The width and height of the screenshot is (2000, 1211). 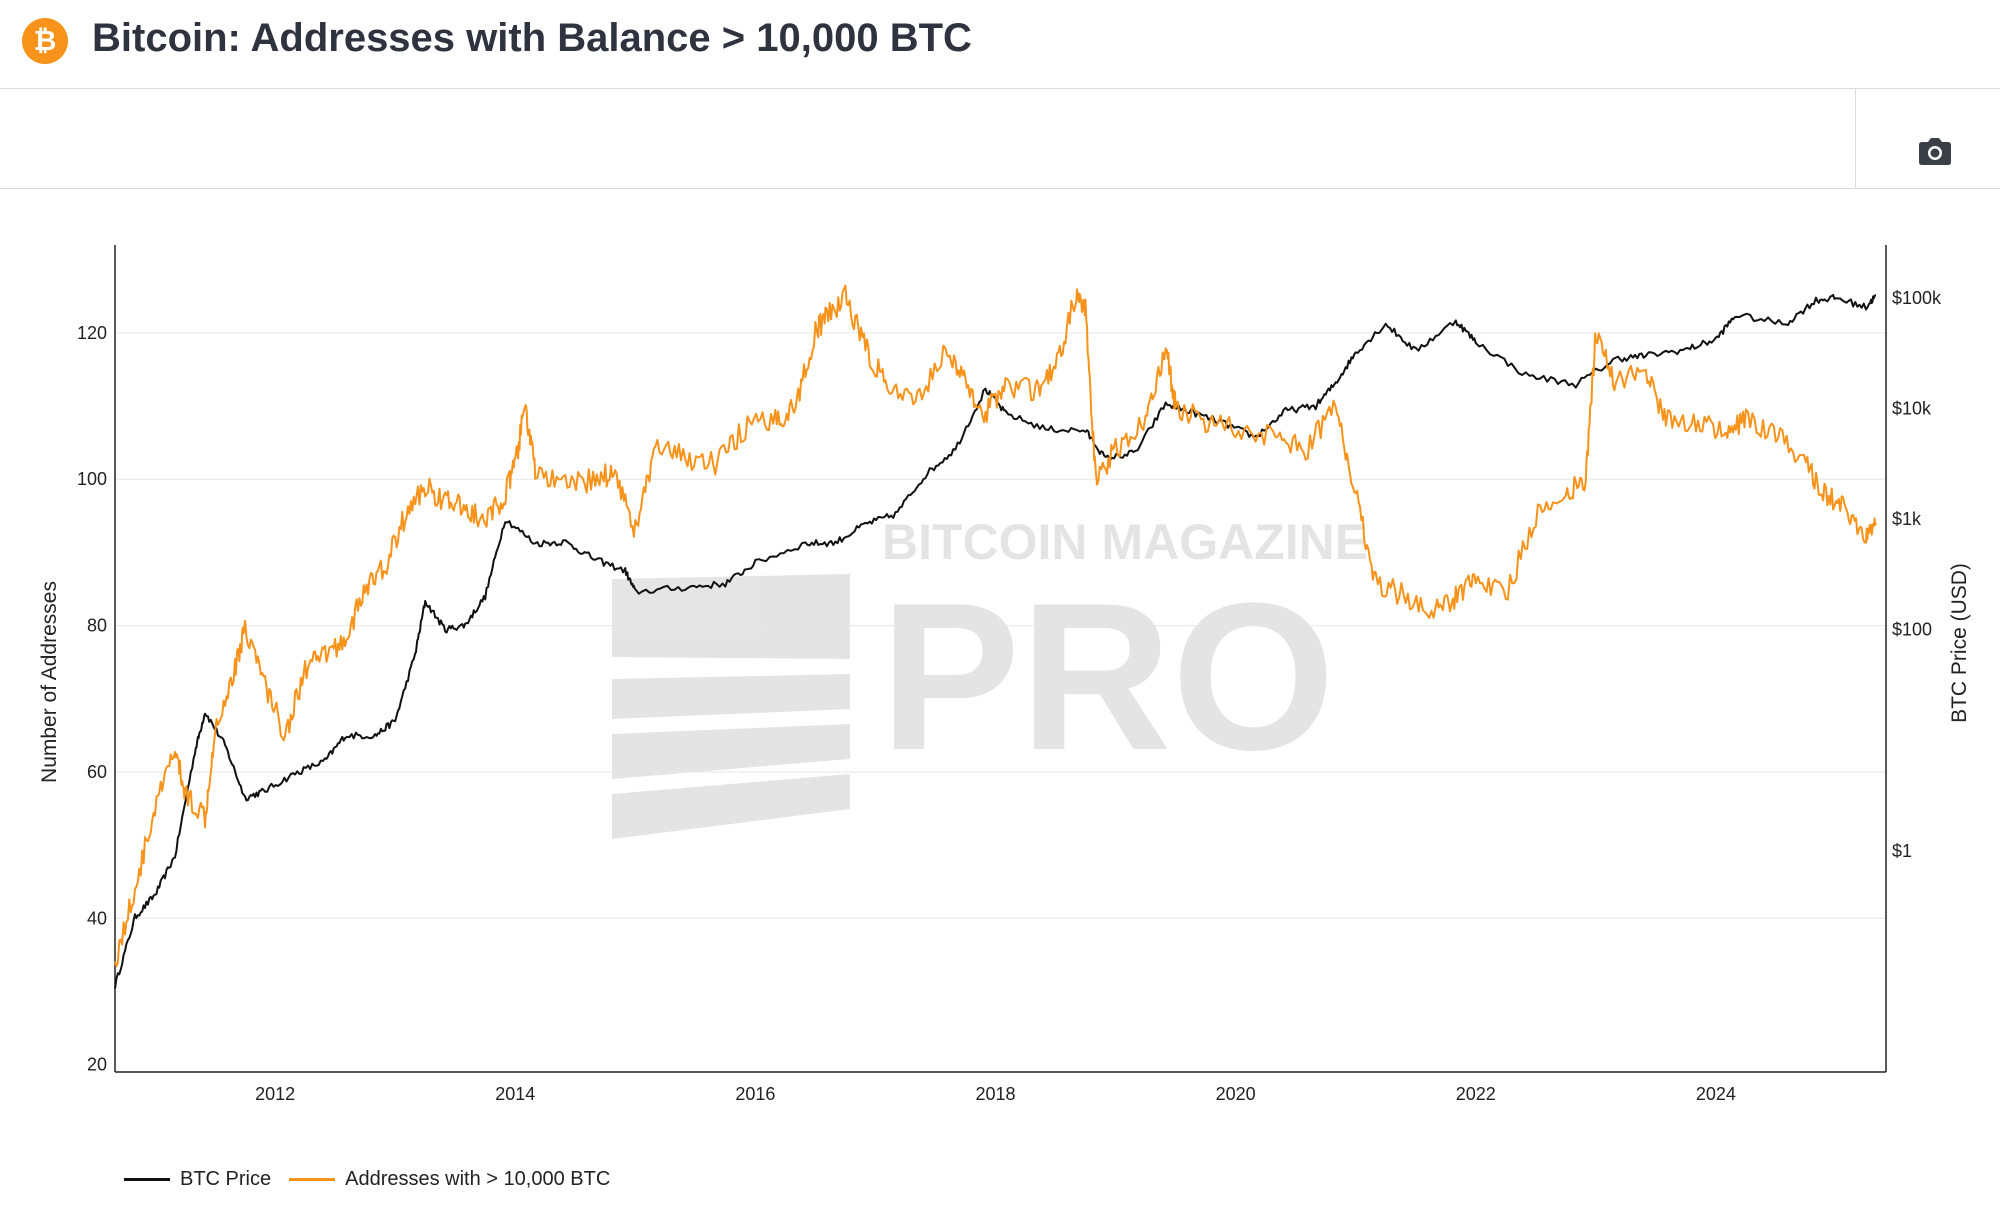 What do you see at coordinates (275, 1094) in the screenshot?
I see `x-tick-label: 2012` at bounding box center [275, 1094].